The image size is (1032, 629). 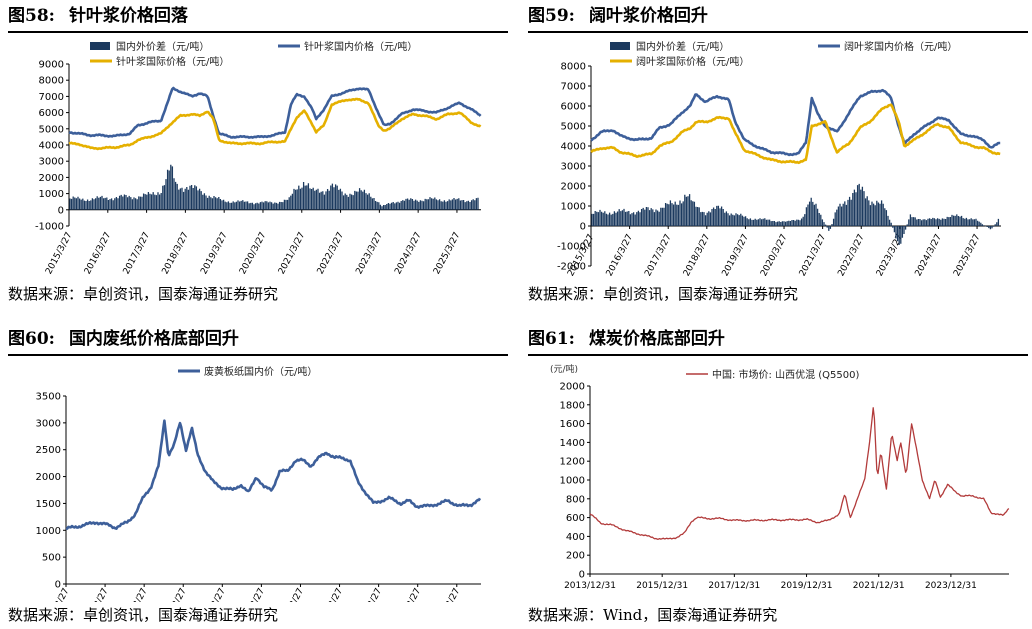 What do you see at coordinates (572, 462) in the screenshot?
I see `y-tick-label: 1200` at bounding box center [572, 462].